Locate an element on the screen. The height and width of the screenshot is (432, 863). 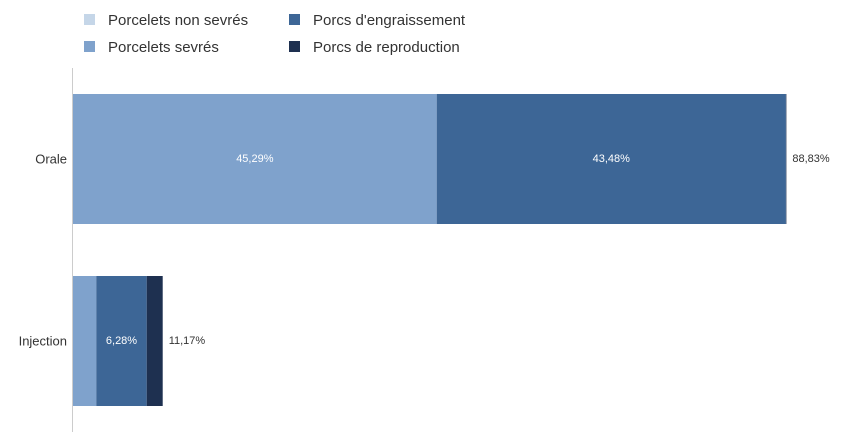
legend-label: Porcelets non sevrés is located at coordinates (178, 20).